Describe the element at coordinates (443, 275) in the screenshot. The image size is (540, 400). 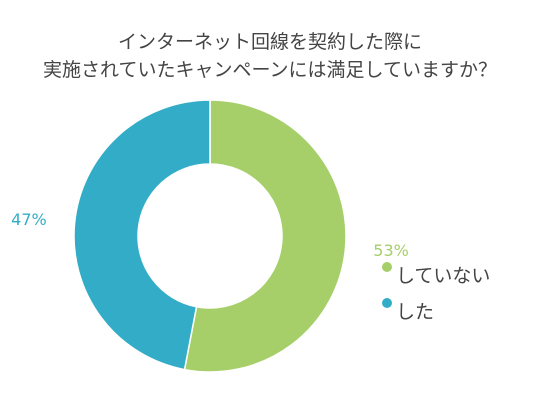
I see `legend-label-not-done: していない` at that location.